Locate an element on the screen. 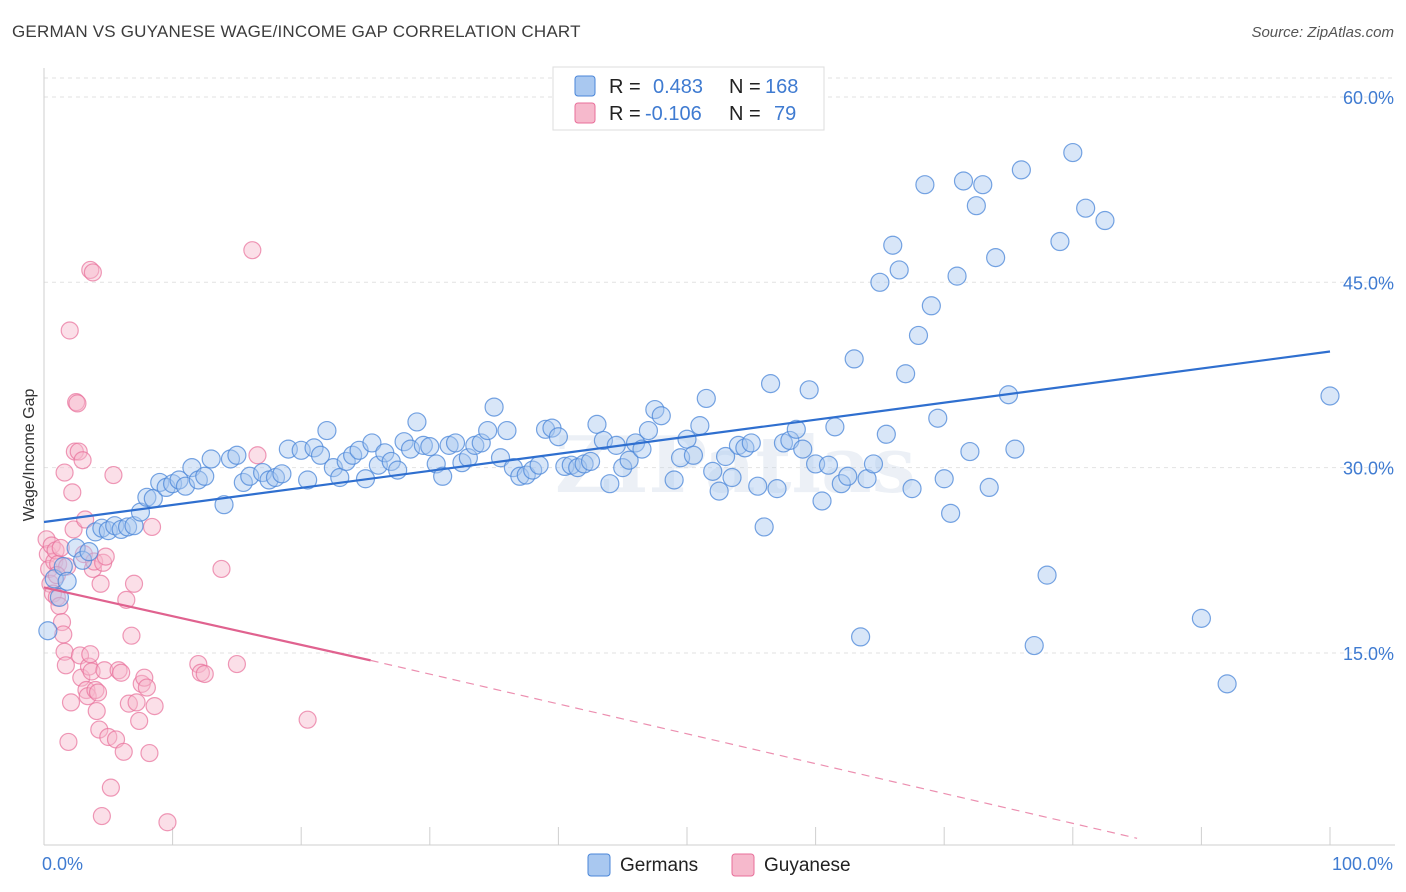  legend-n-label-germans: N = is located at coordinates (745, 87).